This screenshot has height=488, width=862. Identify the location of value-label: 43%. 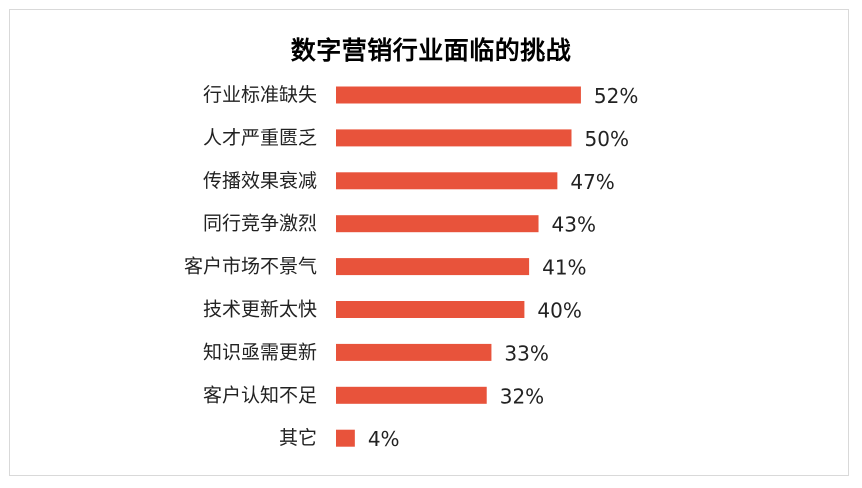
(574, 225).